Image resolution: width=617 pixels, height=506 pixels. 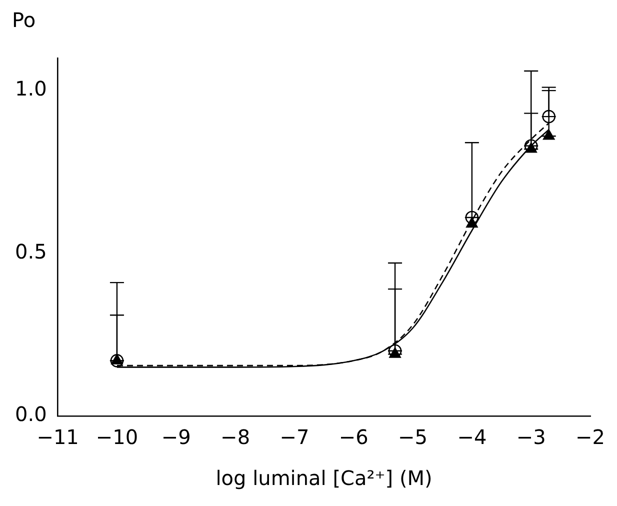 I want to click on x-tick-label: −8, so click(x=235, y=437).